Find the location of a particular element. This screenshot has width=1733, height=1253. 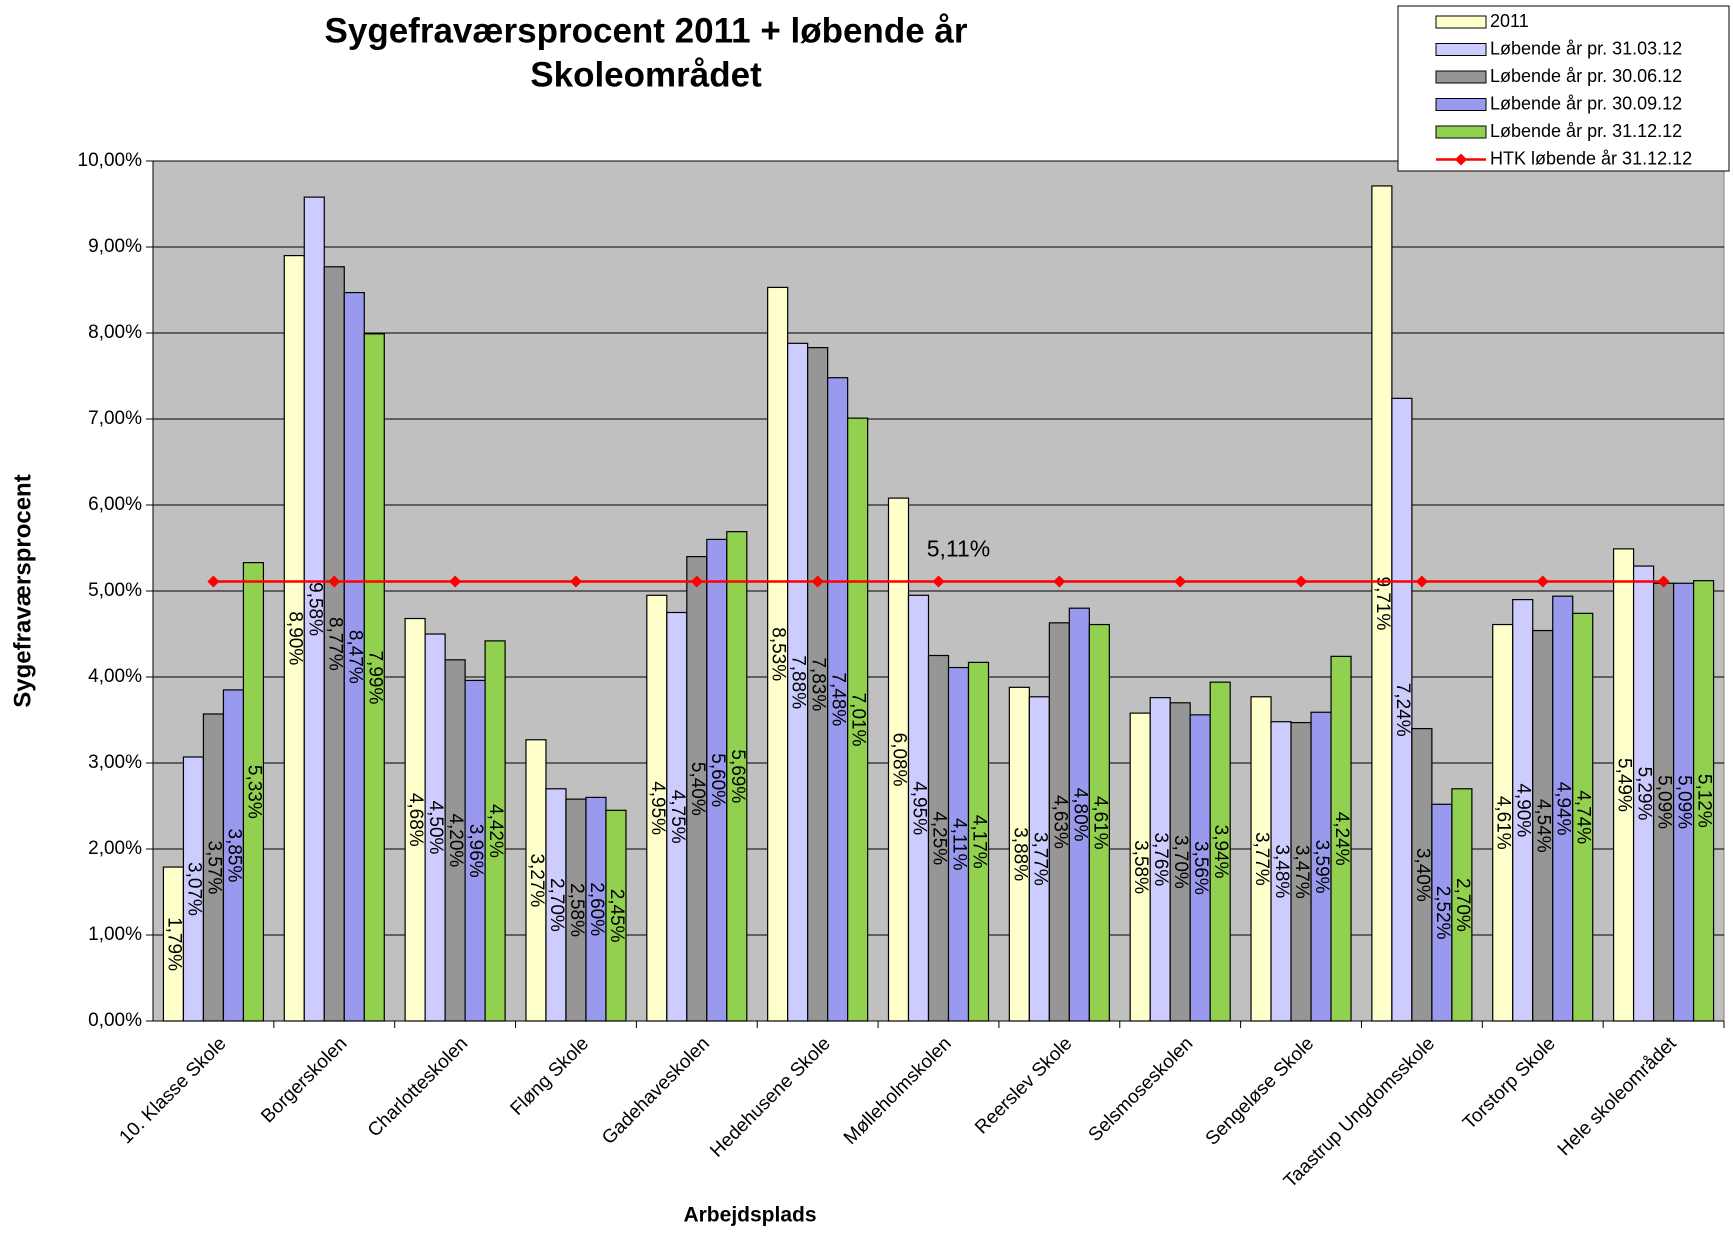

y-tick-label: 2,00% is located at coordinates (115, 848).